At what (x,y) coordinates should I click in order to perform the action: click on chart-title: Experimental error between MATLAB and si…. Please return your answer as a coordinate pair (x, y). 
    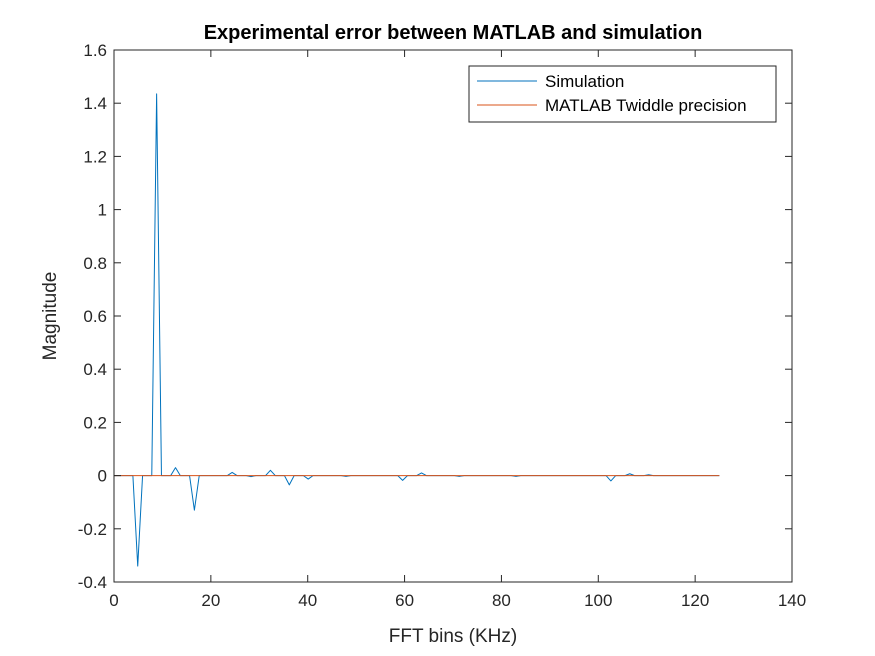
    Looking at the image, I should click on (453, 33).